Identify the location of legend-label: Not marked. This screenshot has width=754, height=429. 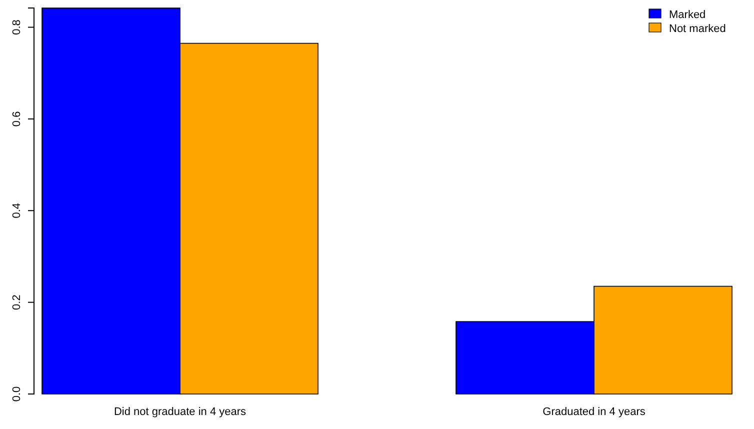
(697, 28).